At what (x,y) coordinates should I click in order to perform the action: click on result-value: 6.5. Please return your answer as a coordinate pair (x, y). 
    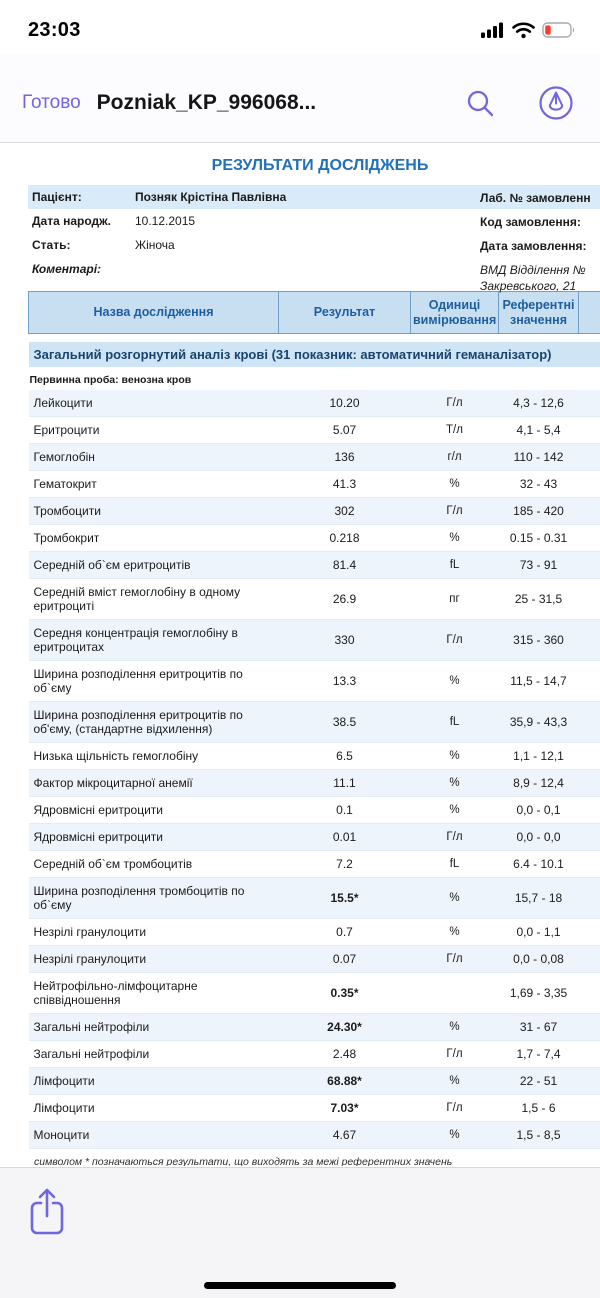
    Looking at the image, I should click on (344, 756).